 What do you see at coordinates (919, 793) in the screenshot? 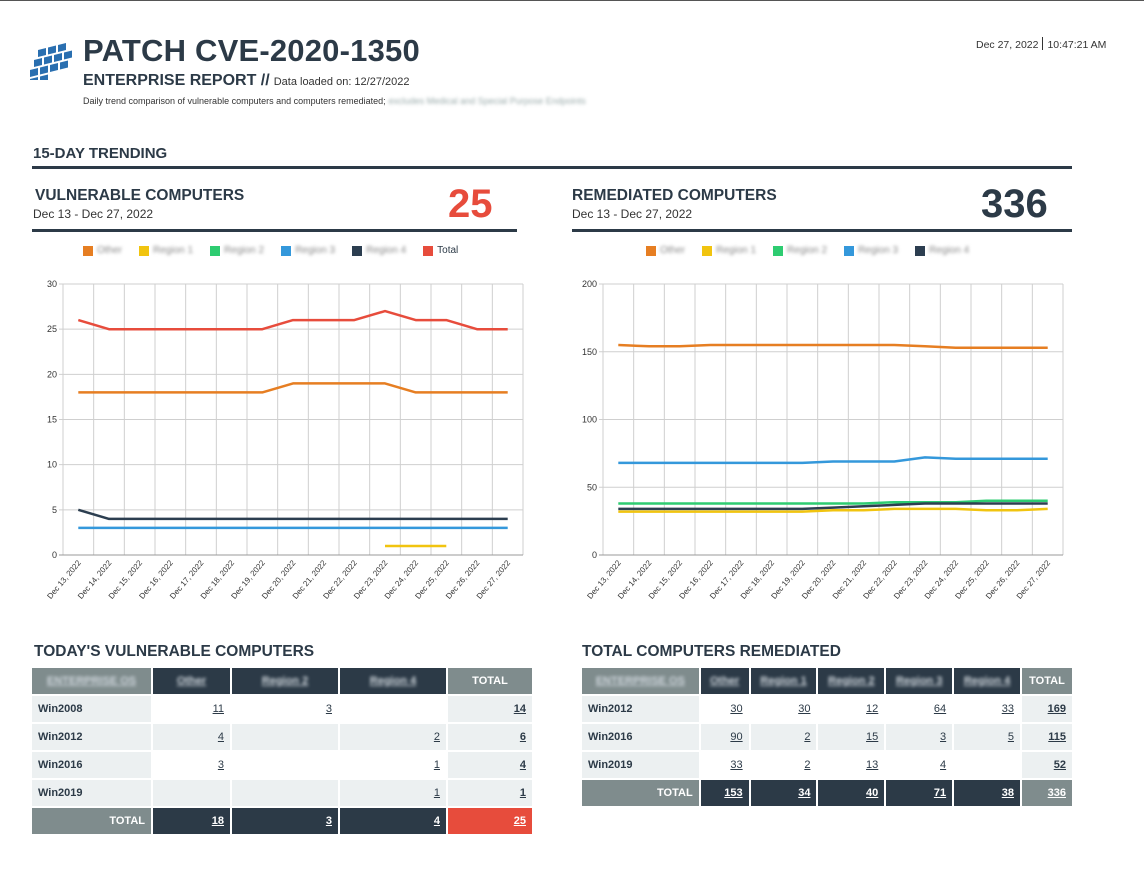
I see `total-cell: 71` at bounding box center [919, 793].